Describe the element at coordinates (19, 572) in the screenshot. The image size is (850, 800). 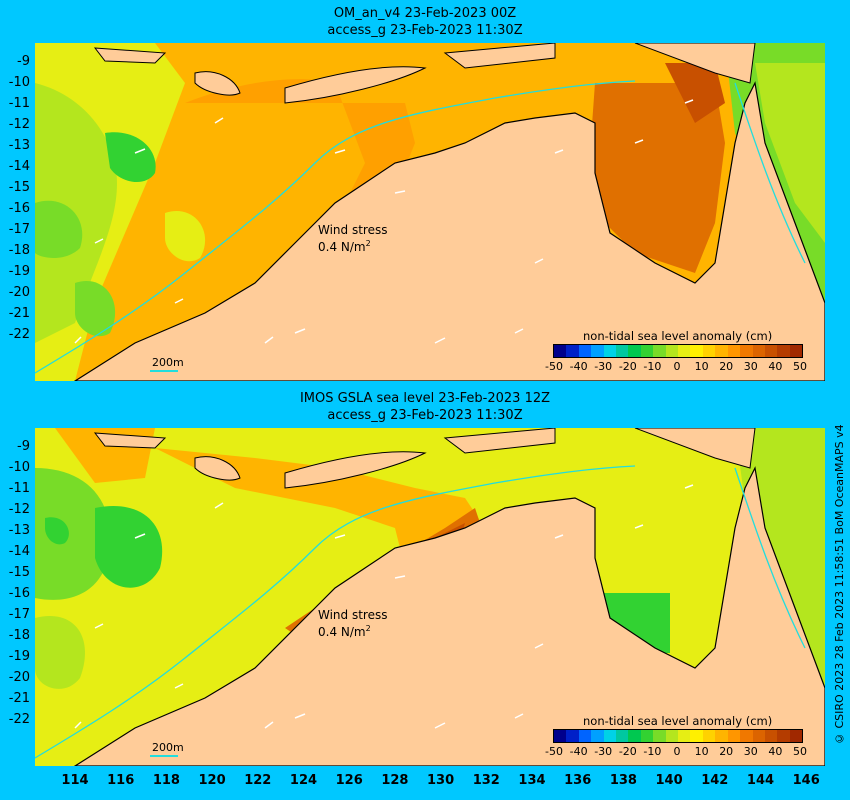
I see `latitude-label: -15` at that location.